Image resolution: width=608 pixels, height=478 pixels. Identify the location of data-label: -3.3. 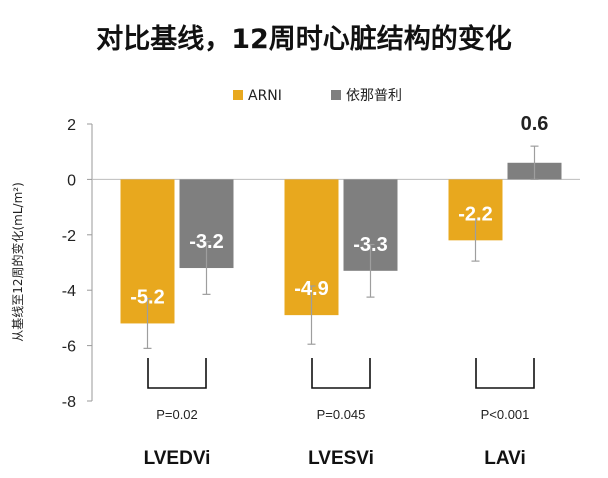
(370, 245).